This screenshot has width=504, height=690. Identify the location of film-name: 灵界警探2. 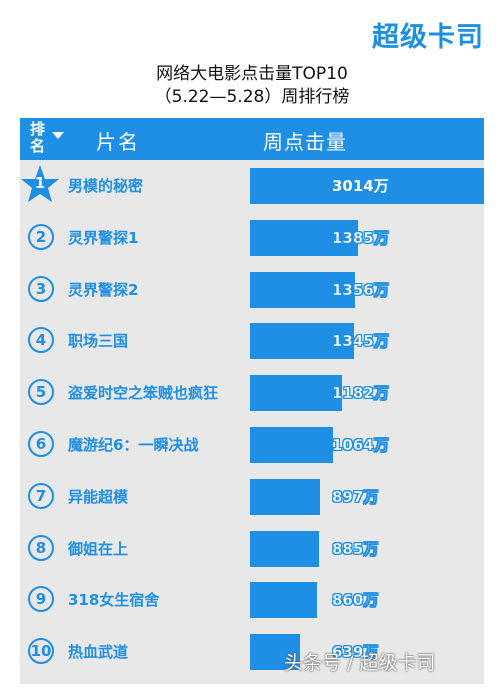
(103, 289).